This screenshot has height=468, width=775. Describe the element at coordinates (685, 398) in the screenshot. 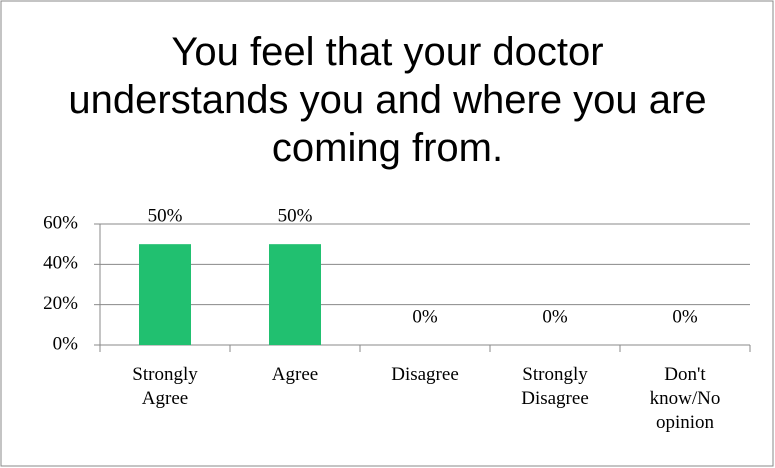

I see `x-tick-label: Don't know/No opinion` at that location.